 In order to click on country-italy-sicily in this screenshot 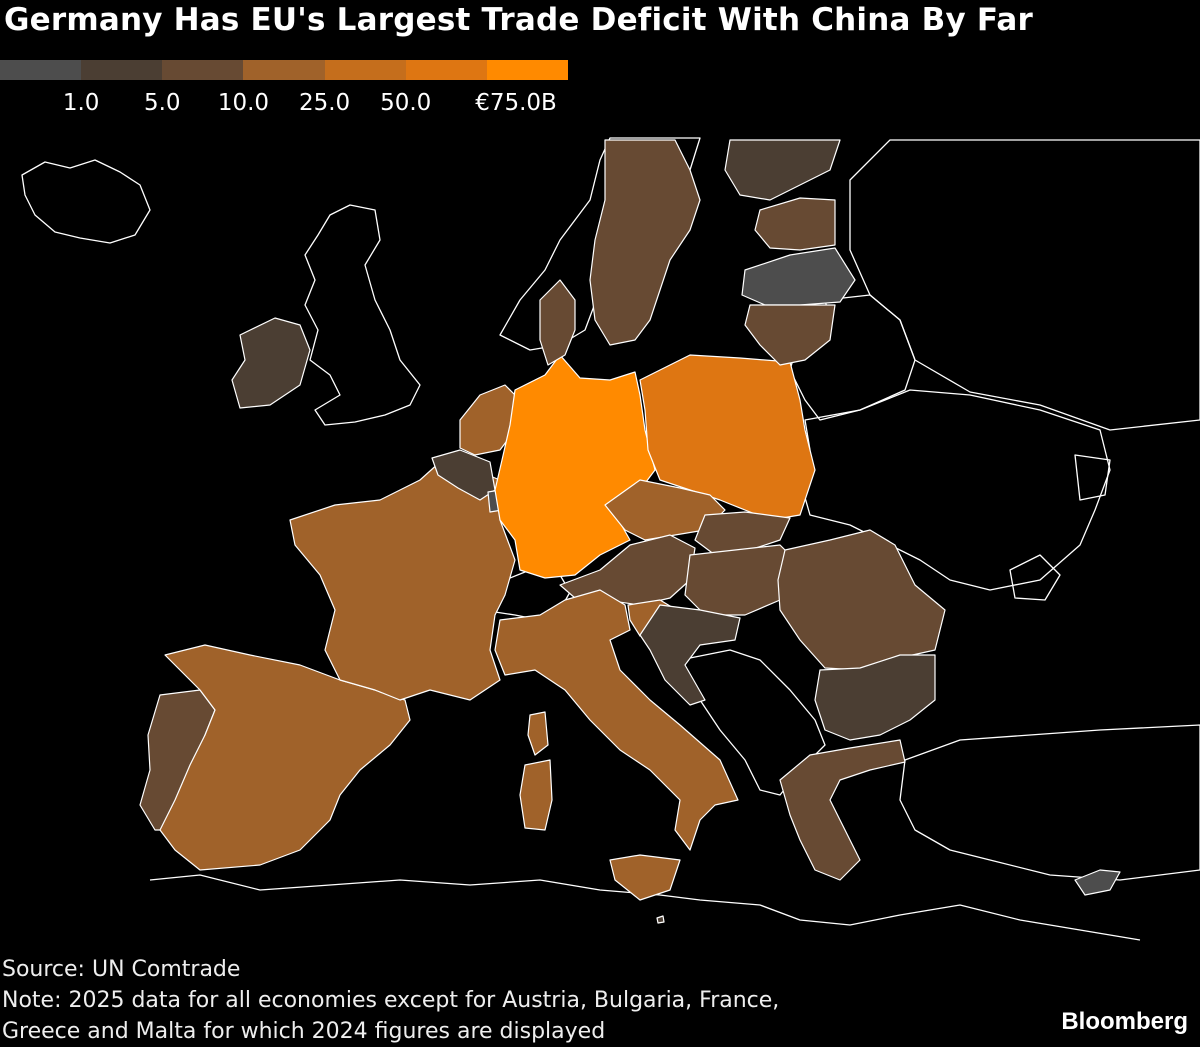, I will do `click(645, 877)`.